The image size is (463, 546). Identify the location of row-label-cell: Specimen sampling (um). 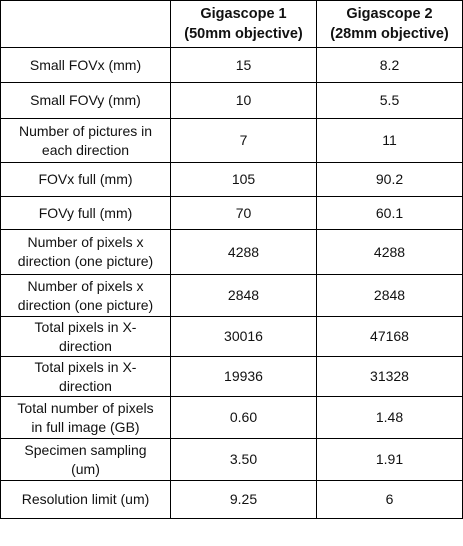
(85, 459).